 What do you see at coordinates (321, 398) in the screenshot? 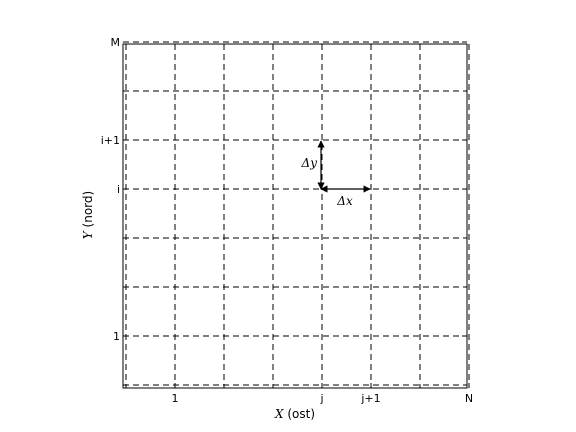
I see `x-tick-label: j` at bounding box center [321, 398].